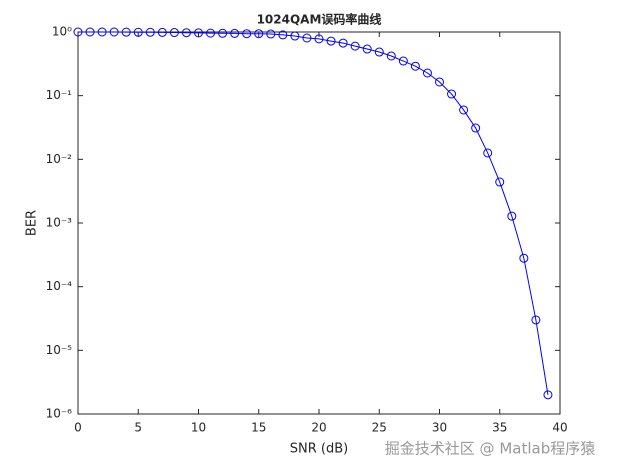 The image size is (628, 469). I want to click on y-tick-label: 10⁻⁵, so click(59, 350).